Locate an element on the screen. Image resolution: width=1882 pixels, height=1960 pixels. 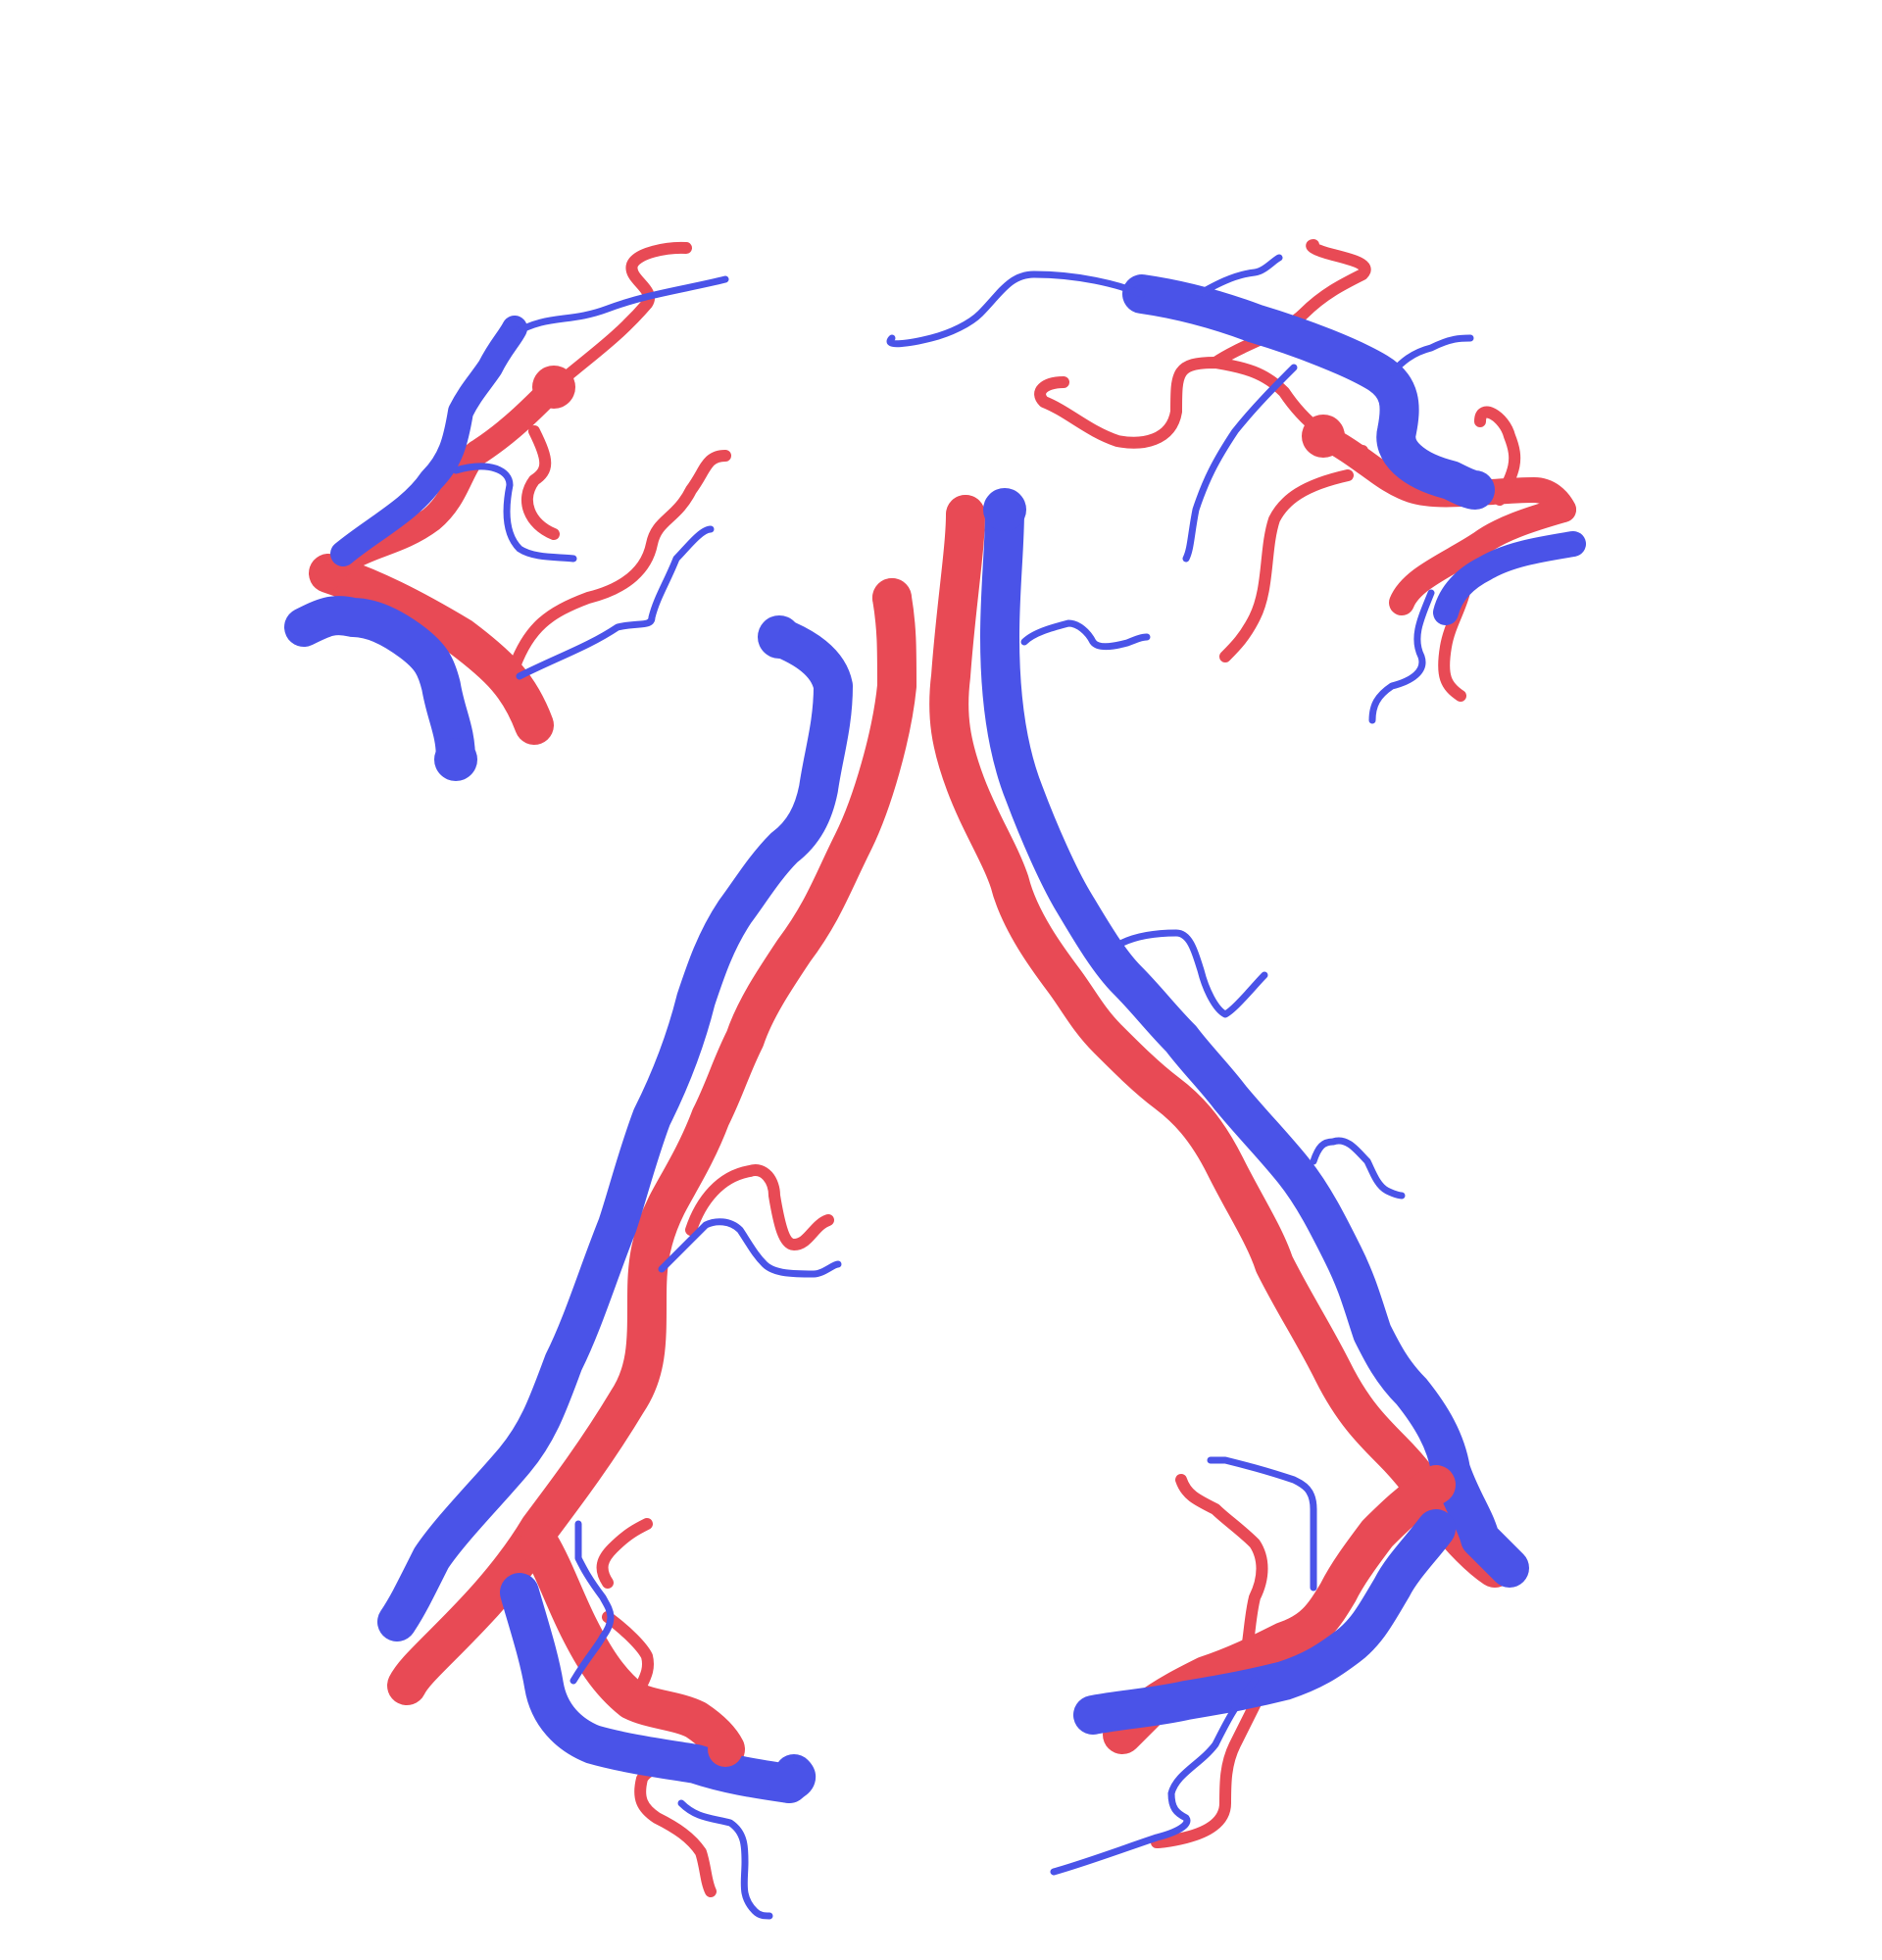
right-upper-vein-branch is located at coordinates (1085, 635).